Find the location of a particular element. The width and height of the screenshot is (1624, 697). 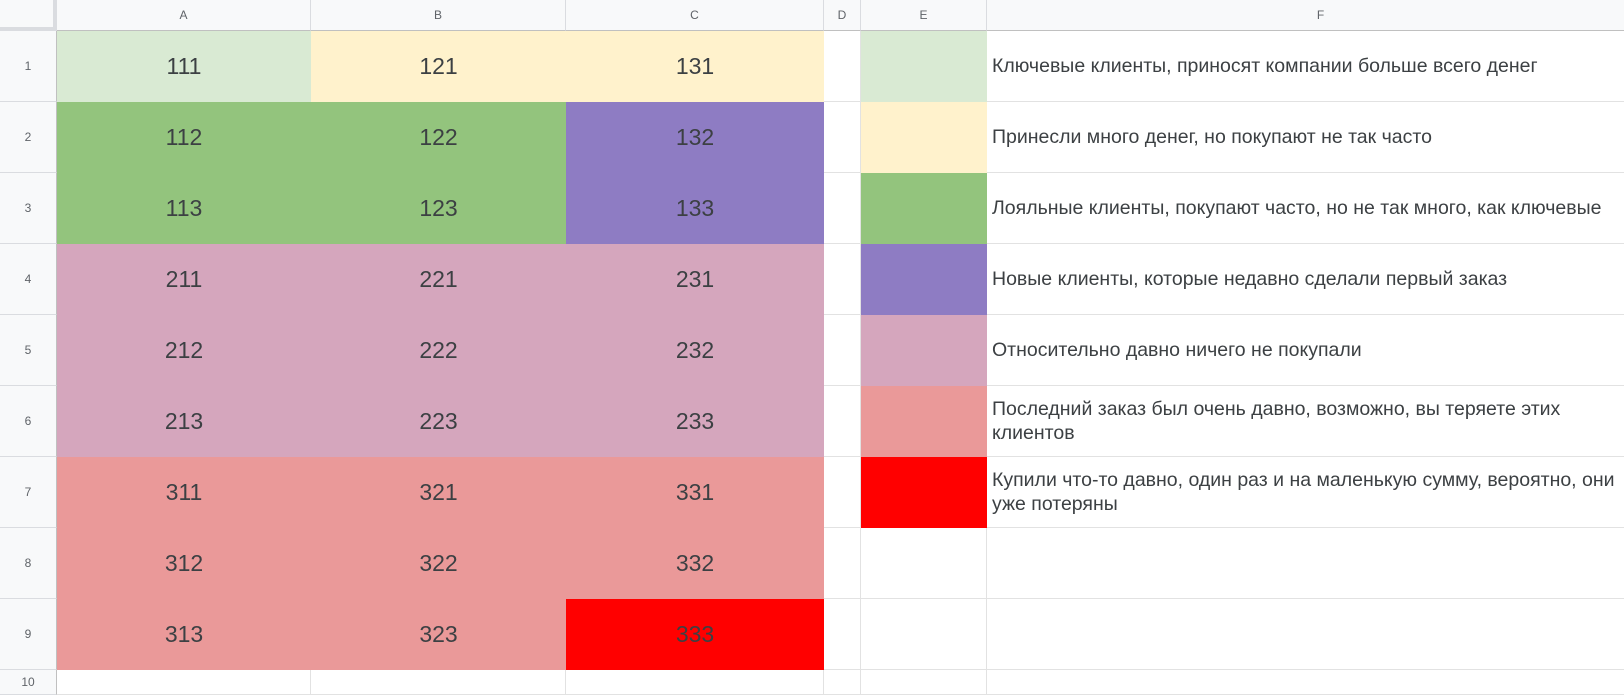

cell-d2 is located at coordinates (842, 137).